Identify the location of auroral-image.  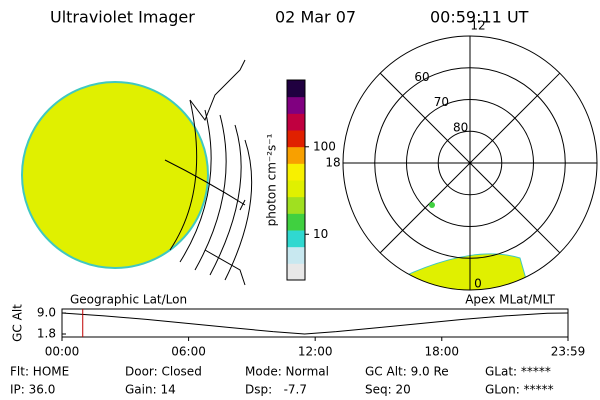
(460, 271).